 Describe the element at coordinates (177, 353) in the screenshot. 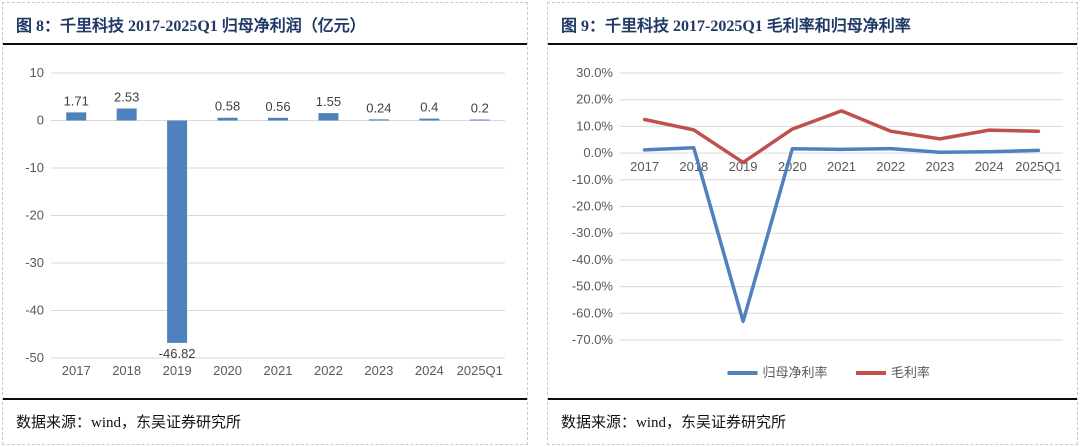

I see `bar-value-label: -46.82` at that location.